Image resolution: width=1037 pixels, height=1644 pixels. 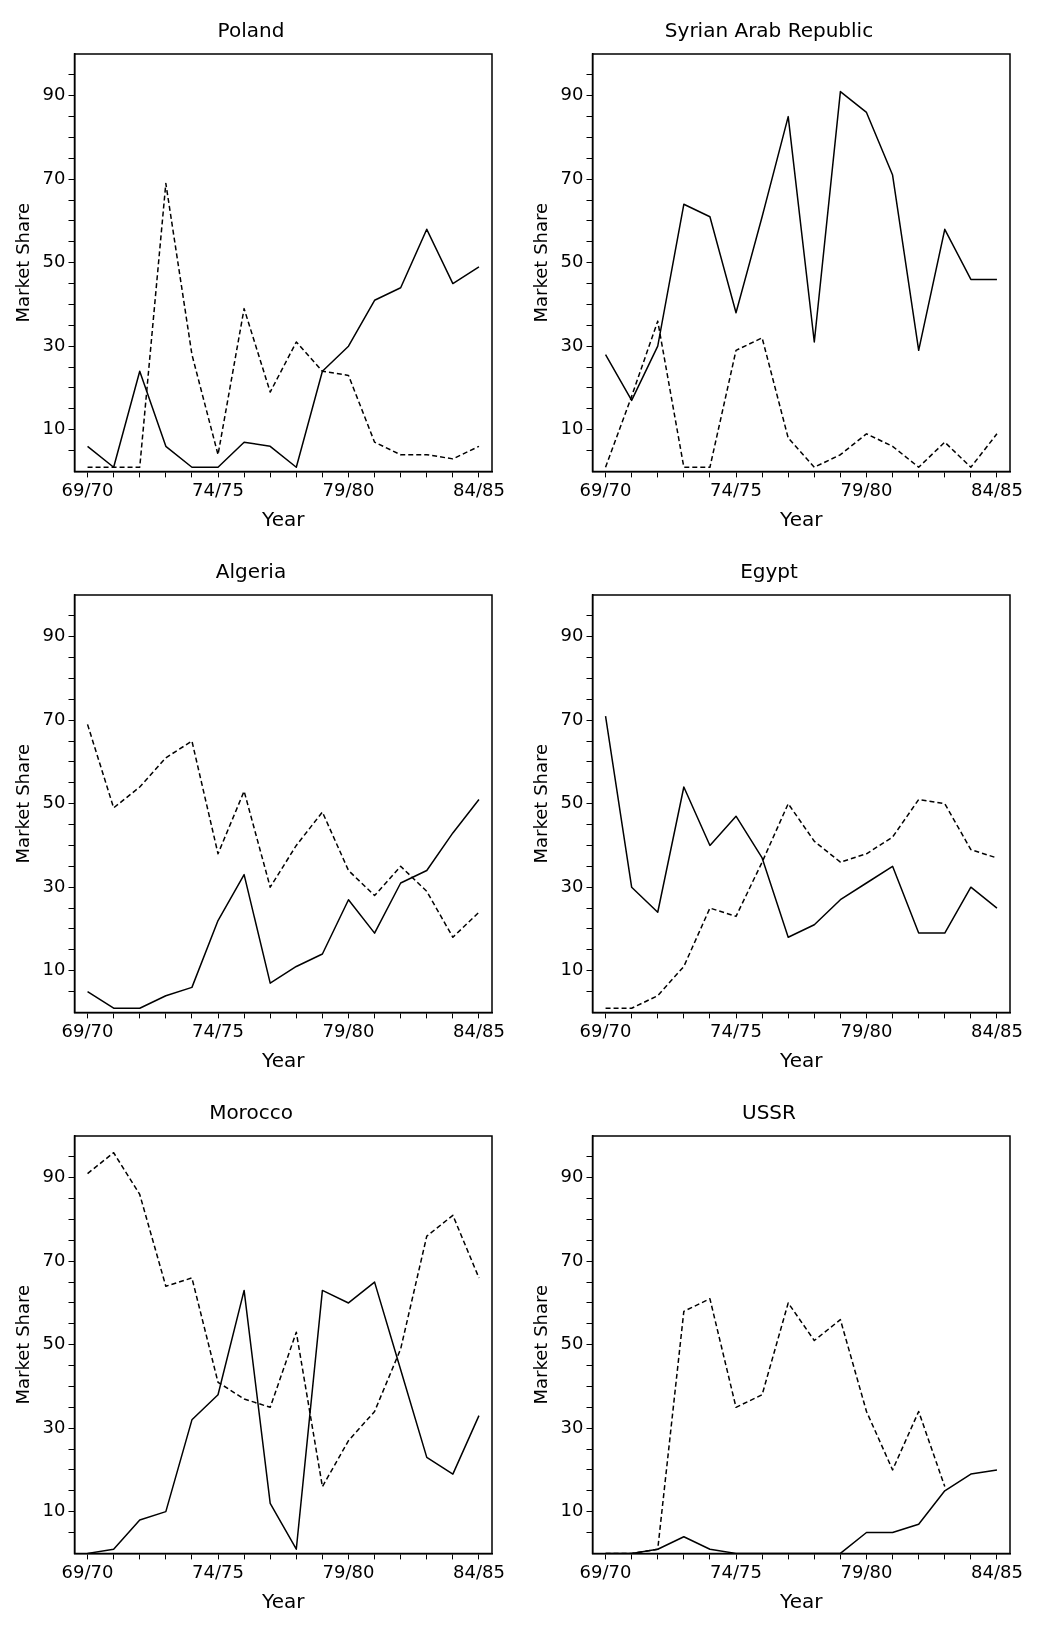 I want to click on chart-title: Syrian Arab Republic, so click(x=769, y=30).